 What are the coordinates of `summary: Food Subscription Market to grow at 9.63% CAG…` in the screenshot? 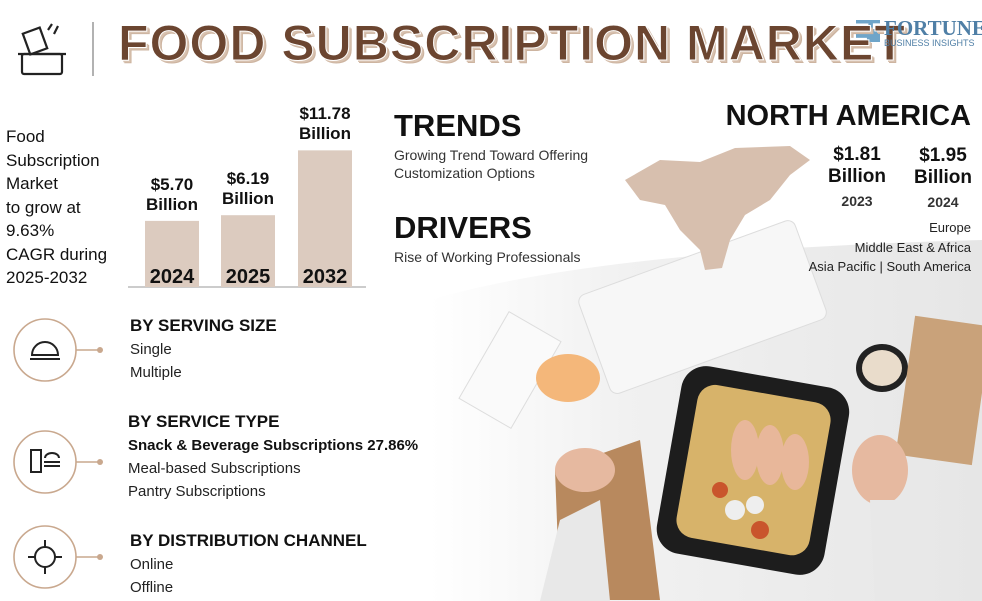 It's located at (56, 207).